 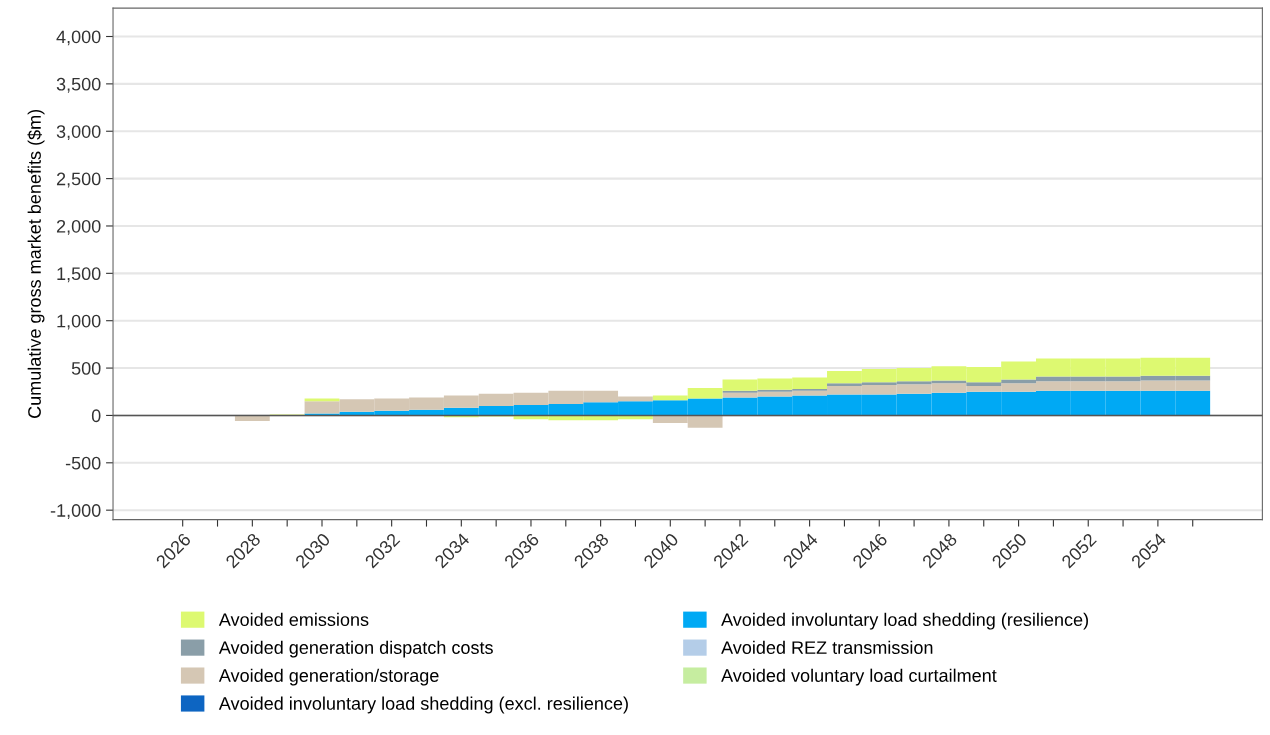 I want to click on y-tick-label: -500, so click(x=83, y=463).